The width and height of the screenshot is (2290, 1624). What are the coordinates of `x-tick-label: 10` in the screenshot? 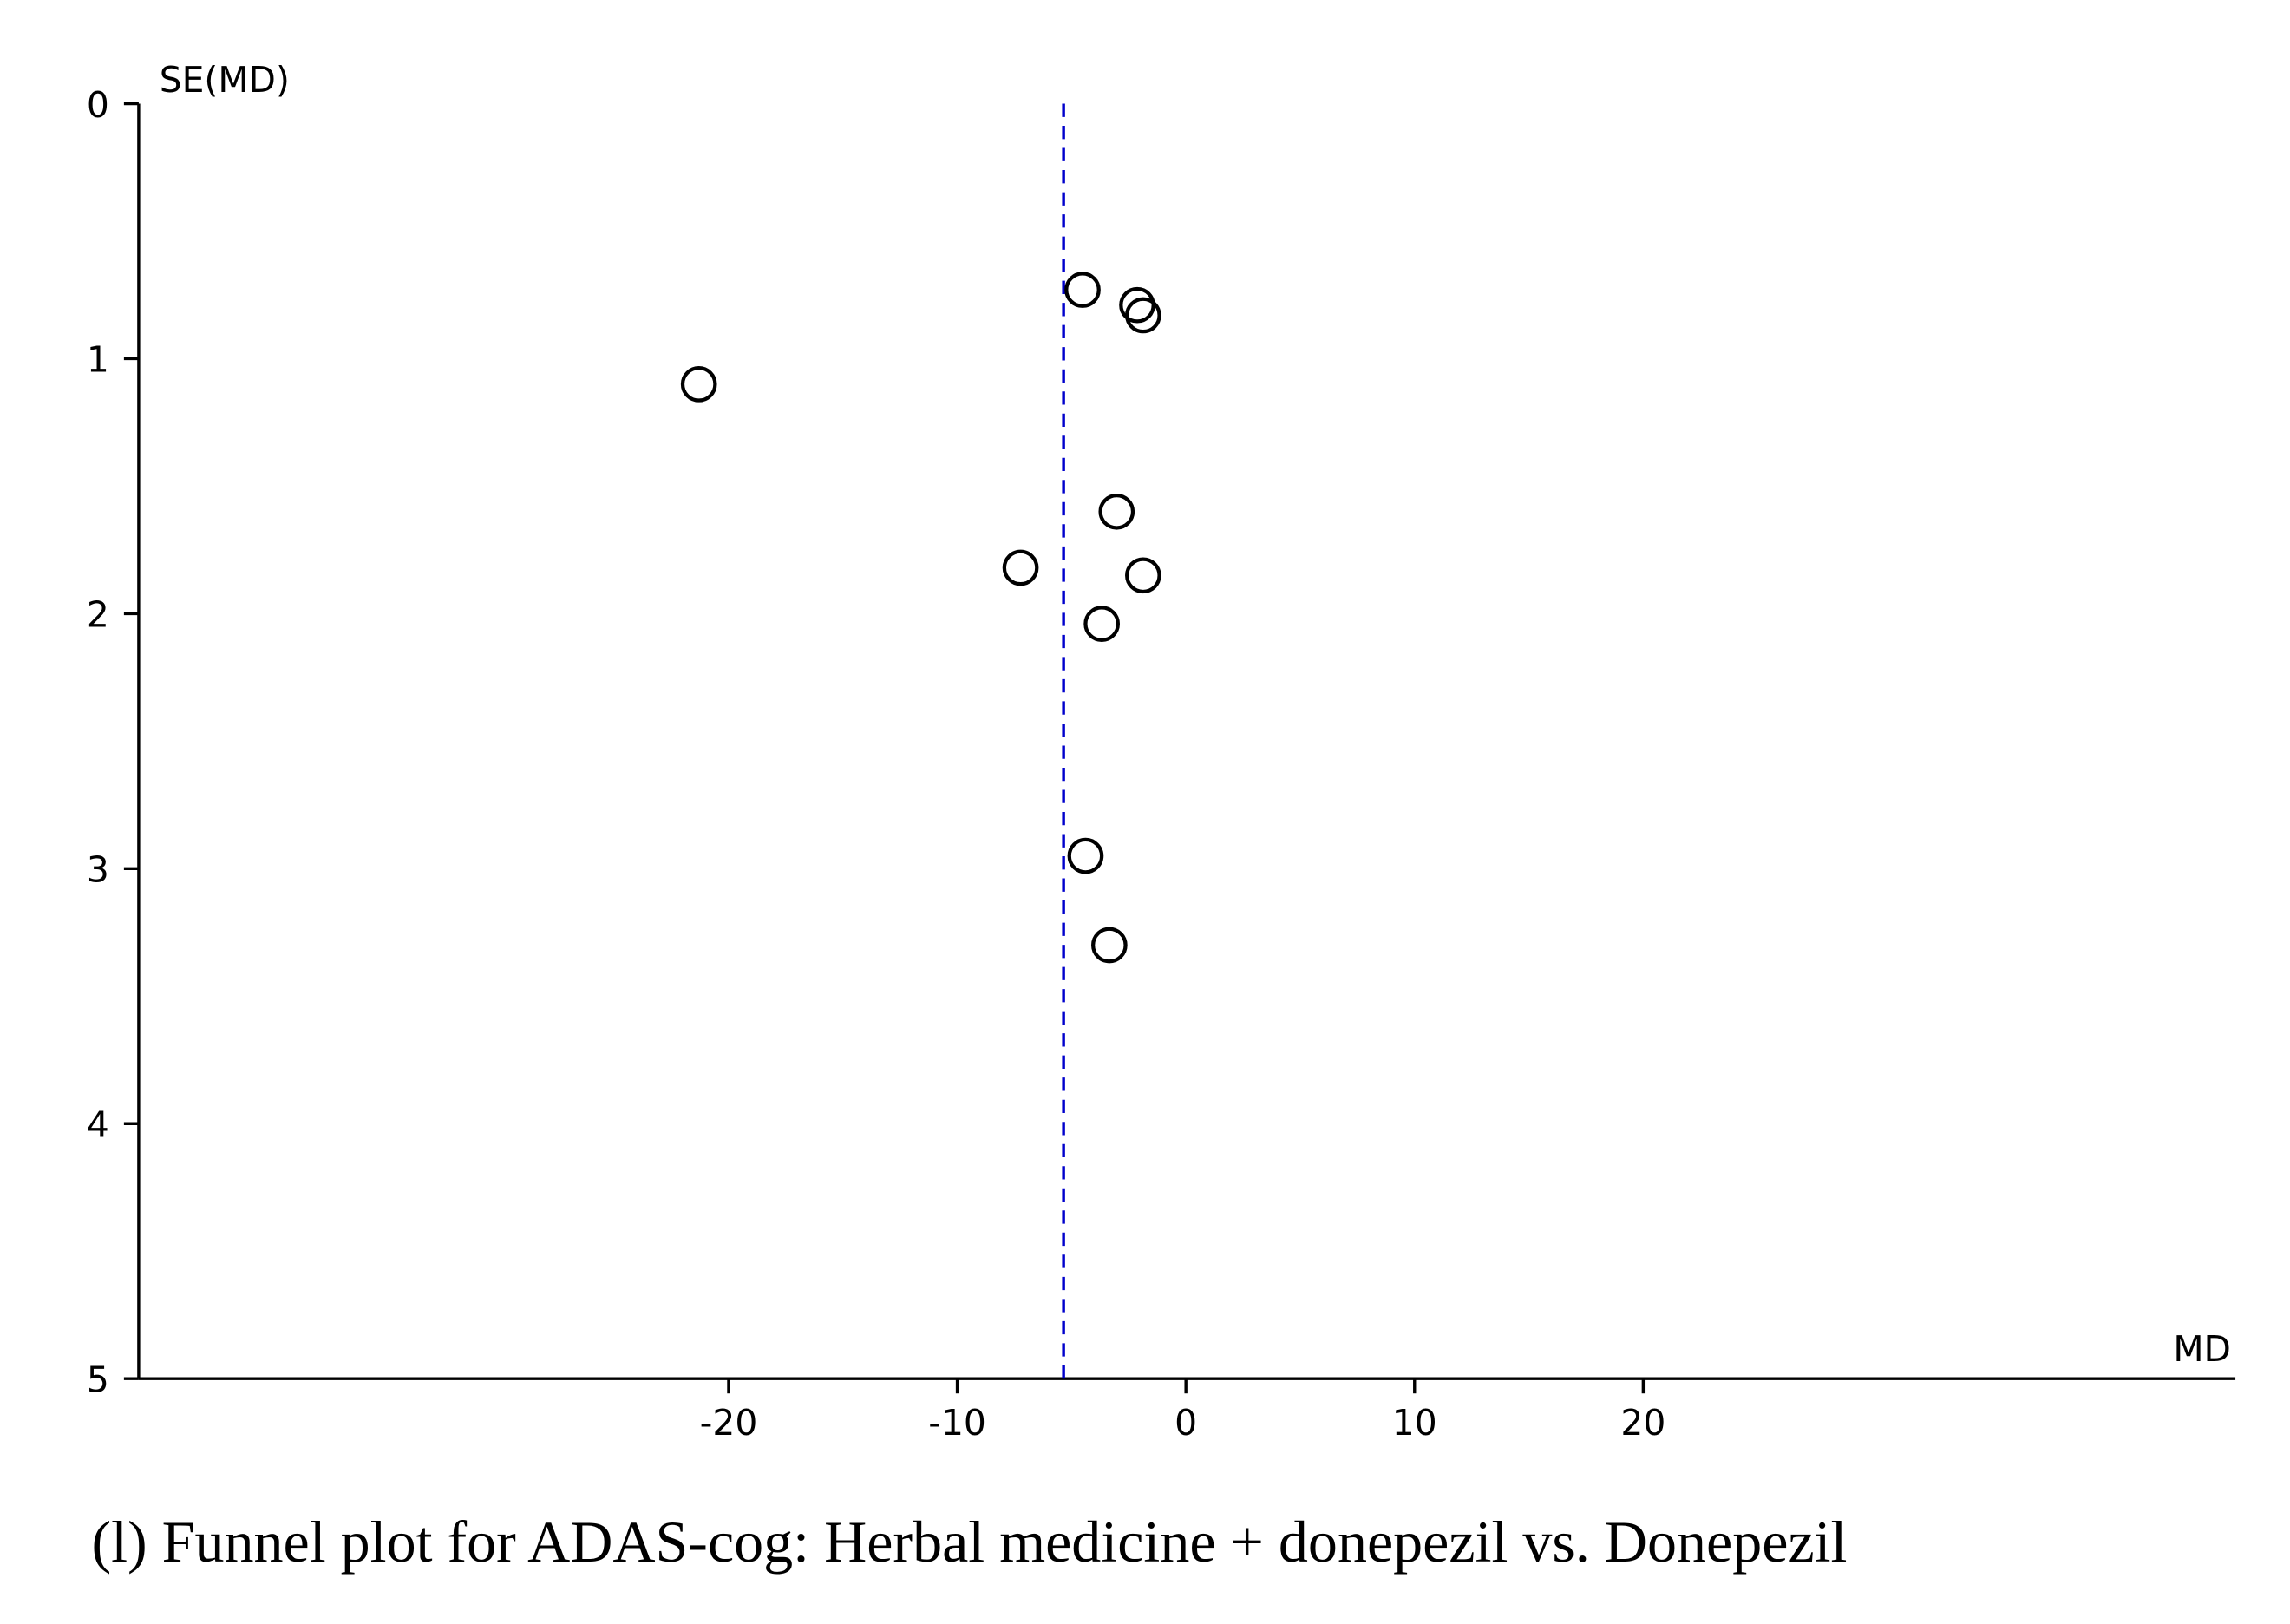 It's located at (1414, 1423).